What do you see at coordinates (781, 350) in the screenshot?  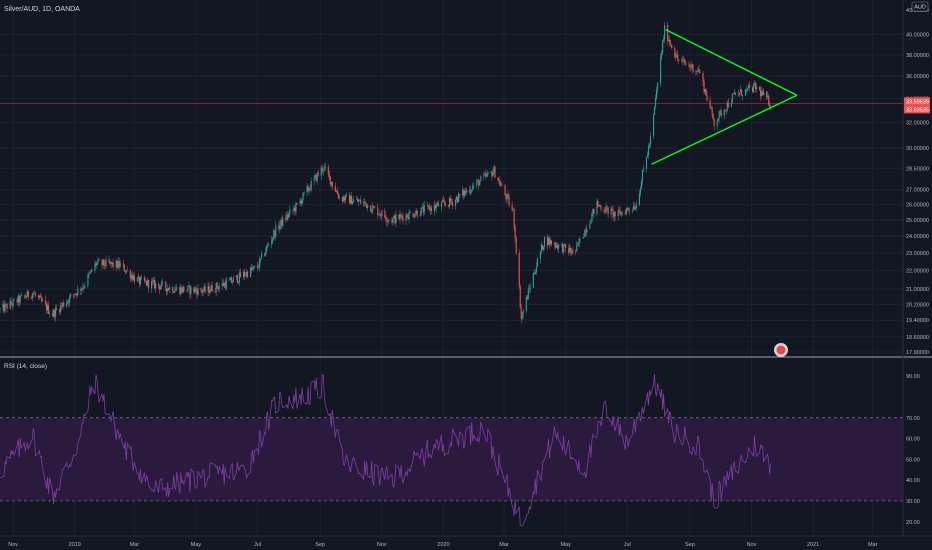 I see `tradingview-logo` at bounding box center [781, 350].